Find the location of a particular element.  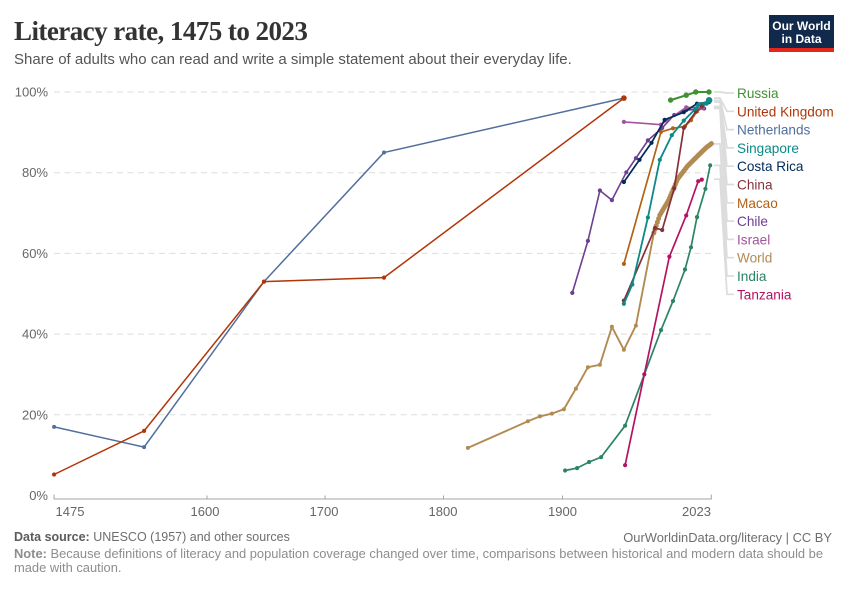

svg-text: Chile is located at coordinates (752, 221).